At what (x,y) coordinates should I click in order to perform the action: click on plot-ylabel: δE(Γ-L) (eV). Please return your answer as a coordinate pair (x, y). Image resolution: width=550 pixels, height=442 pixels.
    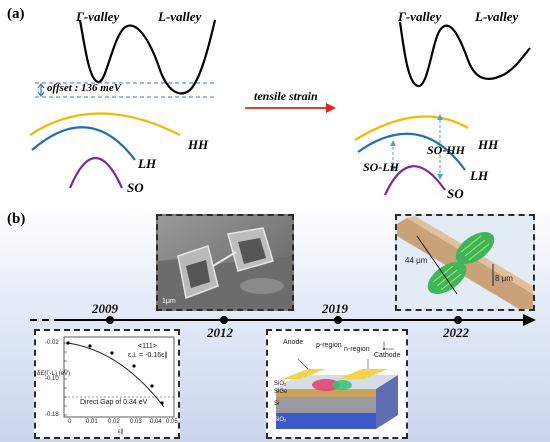
    Looking at the image, I should click on (53, 374).